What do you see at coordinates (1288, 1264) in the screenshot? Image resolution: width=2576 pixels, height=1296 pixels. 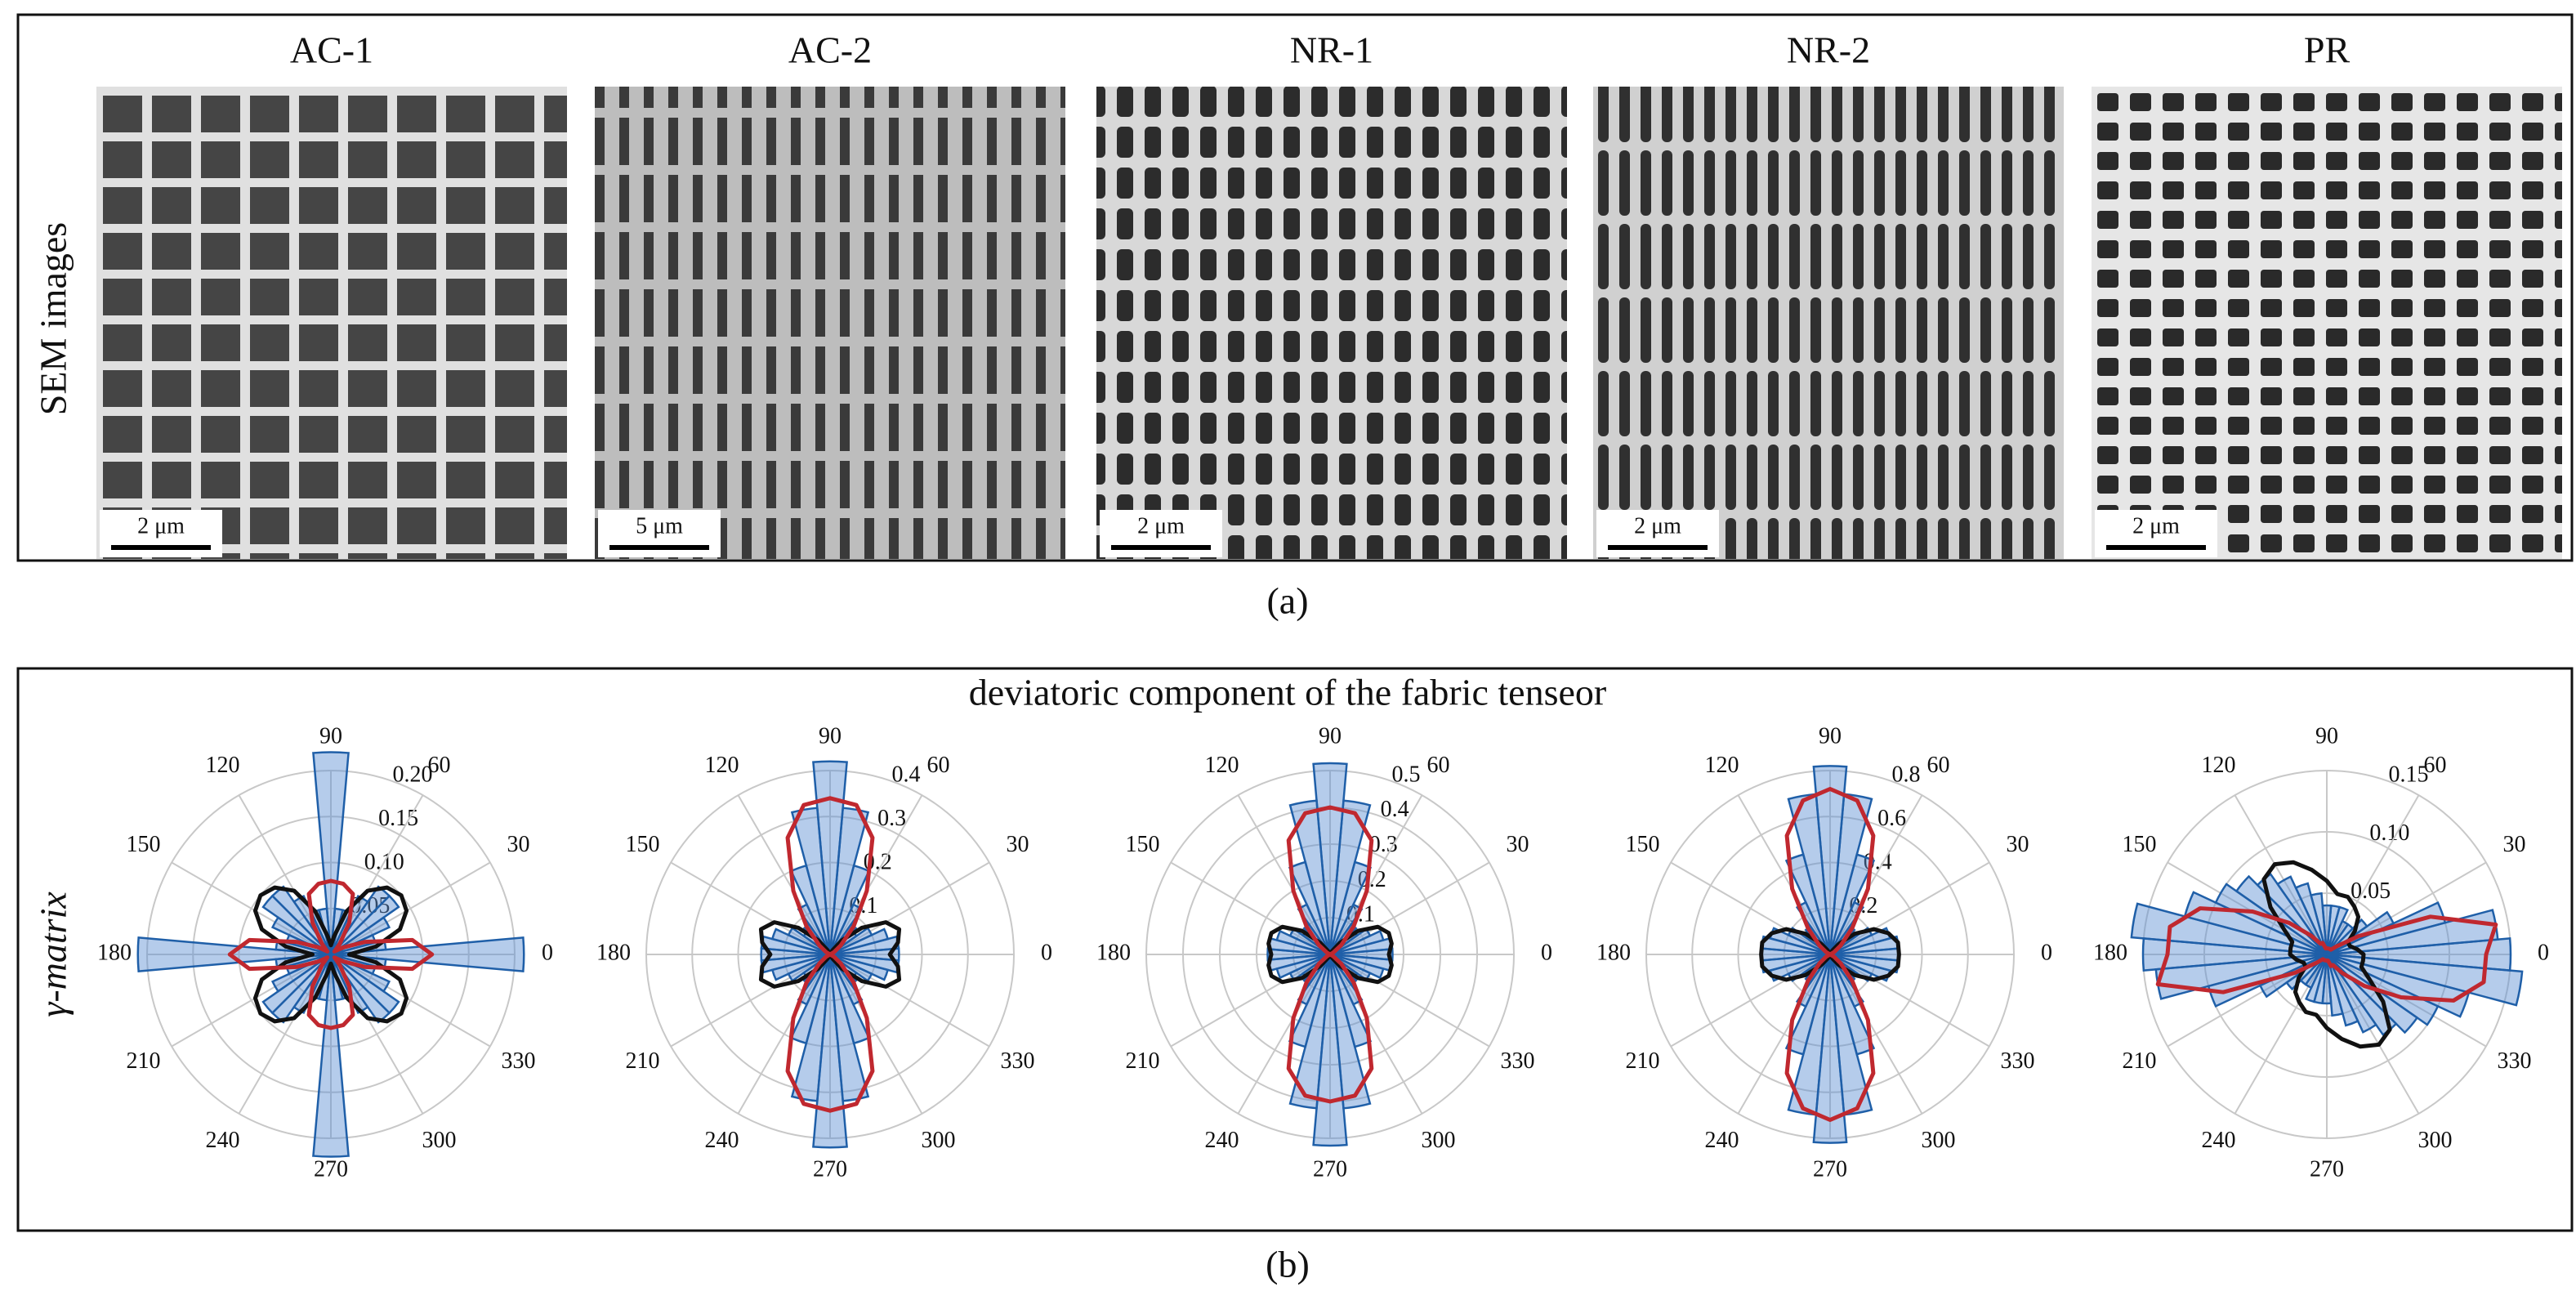 I see `caption: (b)` at bounding box center [1288, 1264].